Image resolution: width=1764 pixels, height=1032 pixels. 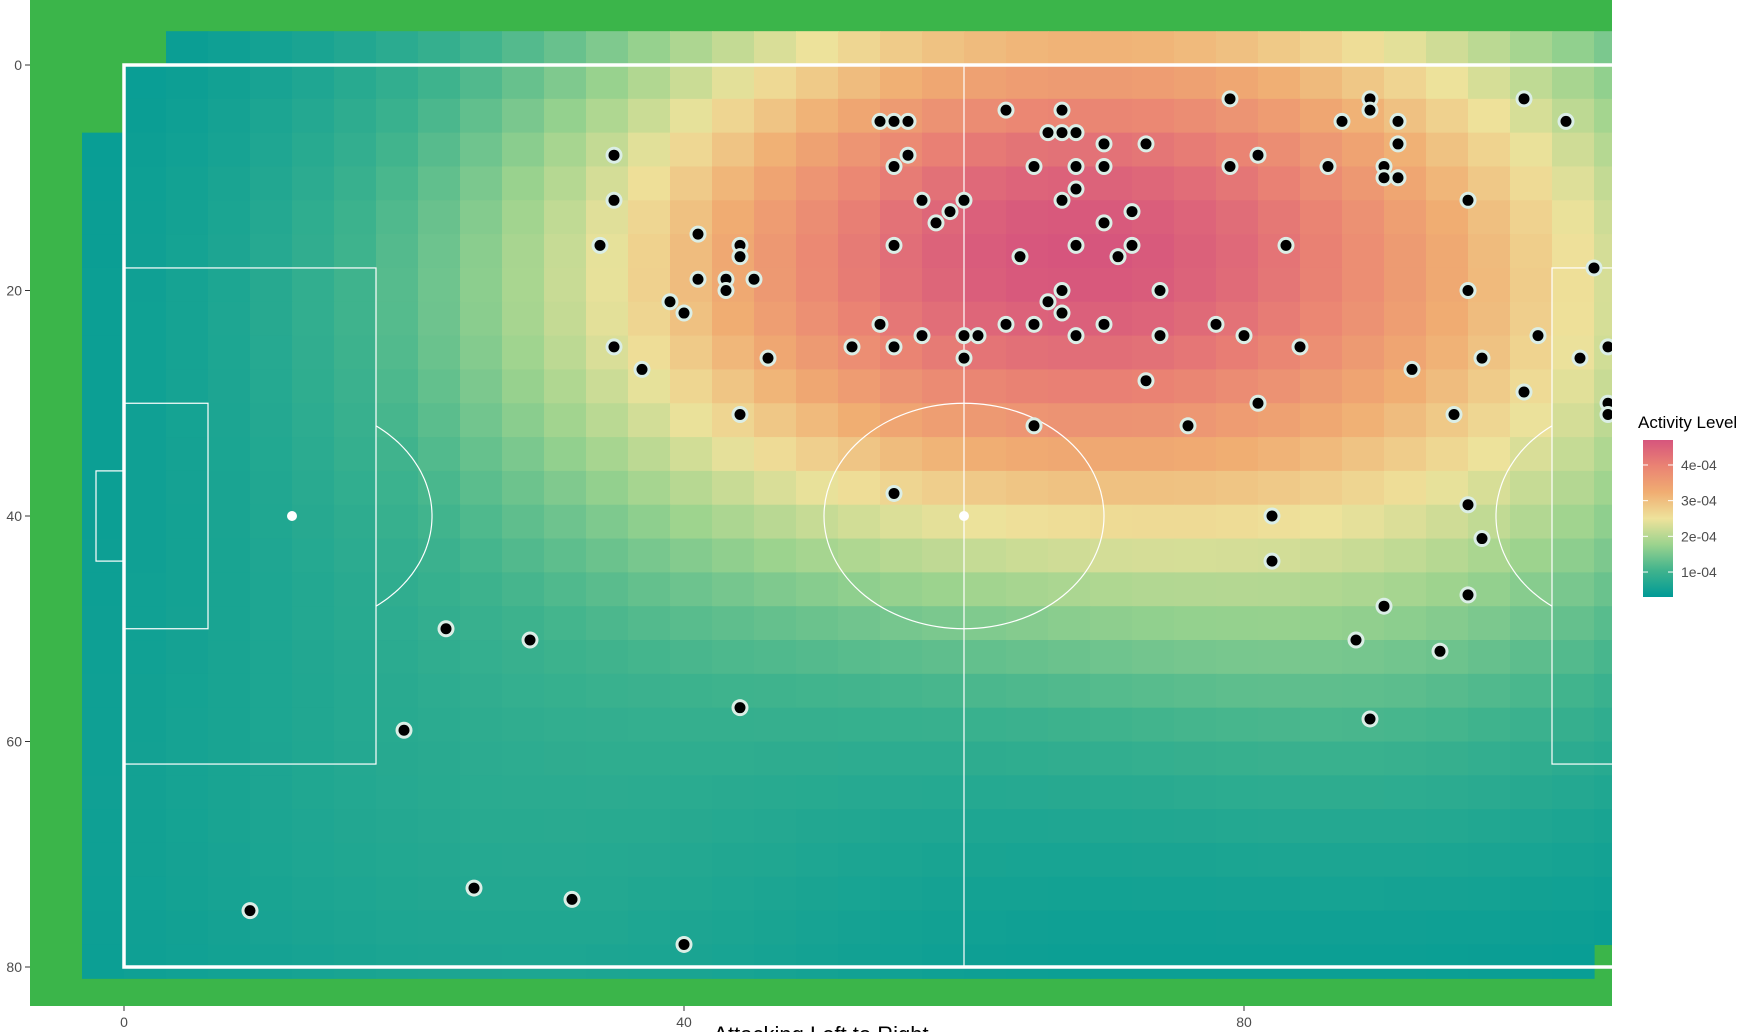 What do you see at coordinates (14, 742) in the screenshot?
I see `y-tick-label-3: 60` at bounding box center [14, 742].